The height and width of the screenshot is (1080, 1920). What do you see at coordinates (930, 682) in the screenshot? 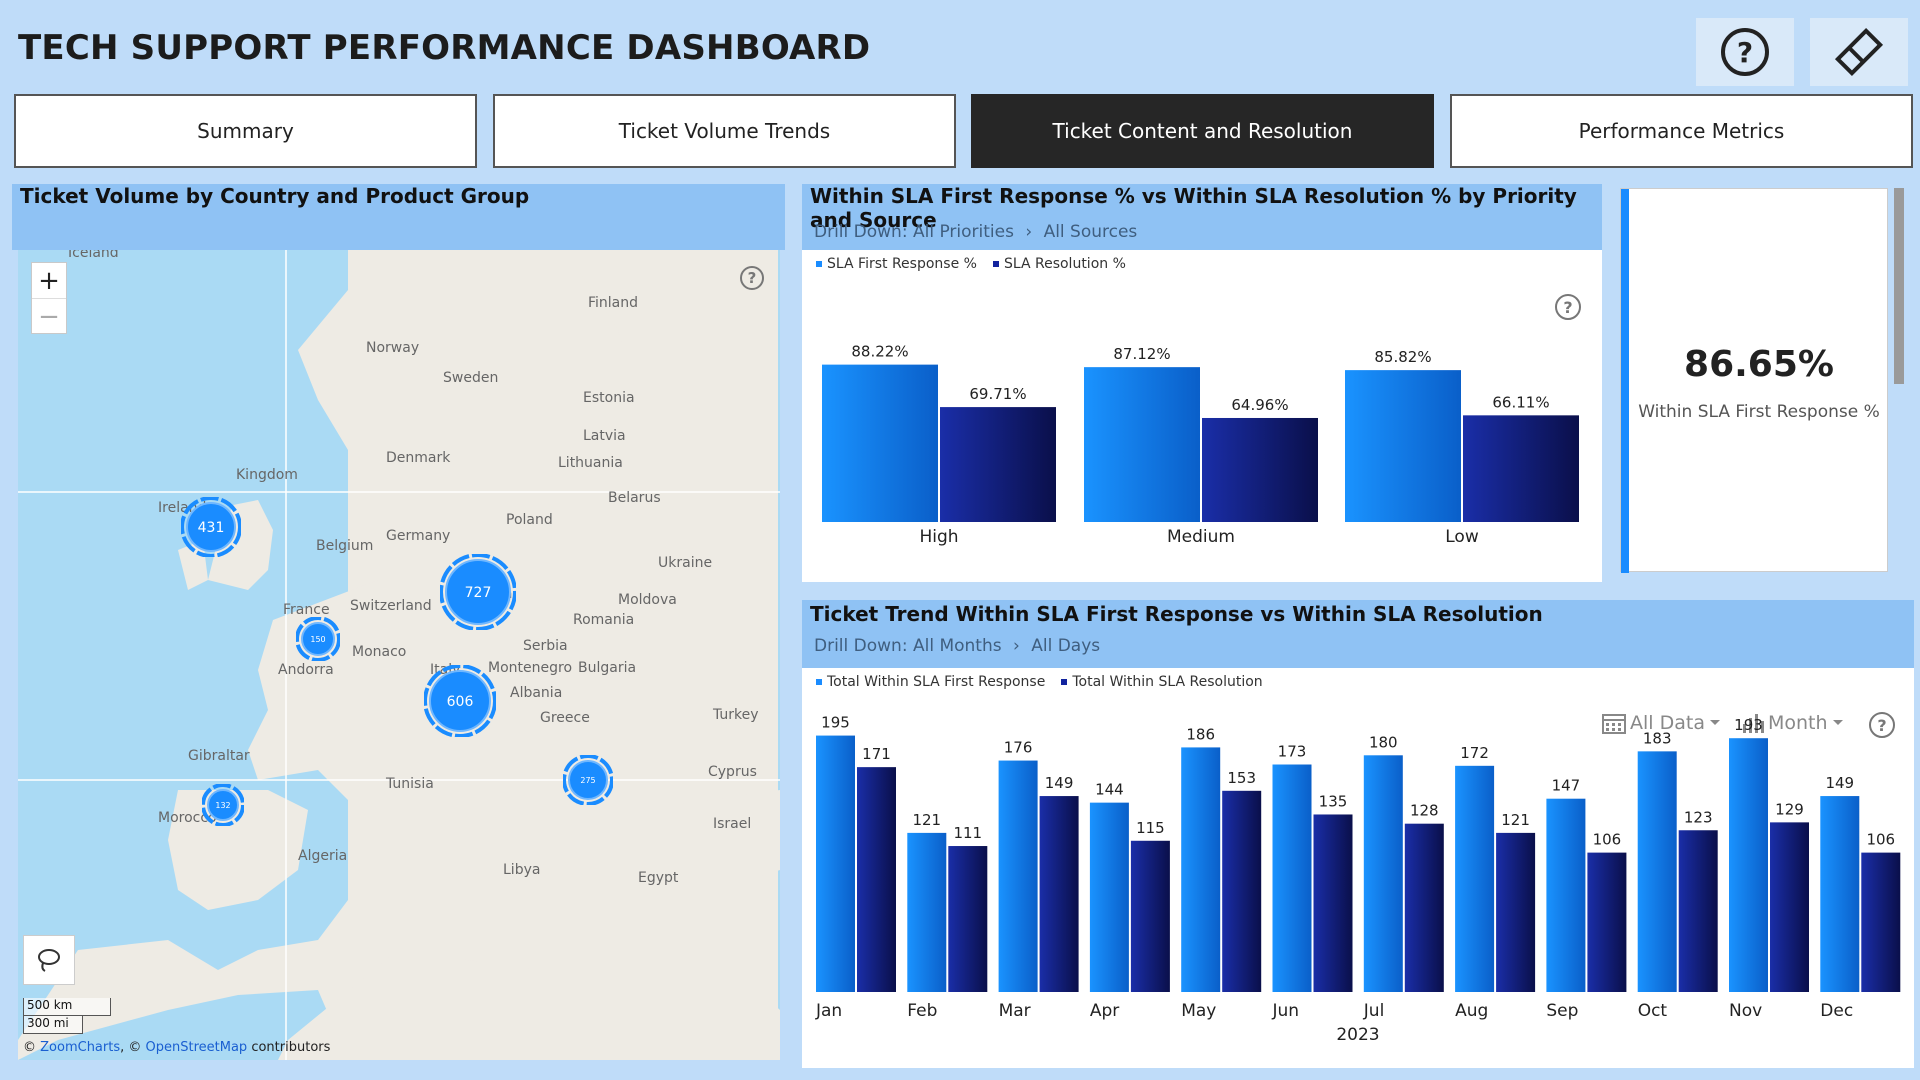
I see `legend-item-total-first-response: Total Within SLA First Response` at bounding box center [930, 682].